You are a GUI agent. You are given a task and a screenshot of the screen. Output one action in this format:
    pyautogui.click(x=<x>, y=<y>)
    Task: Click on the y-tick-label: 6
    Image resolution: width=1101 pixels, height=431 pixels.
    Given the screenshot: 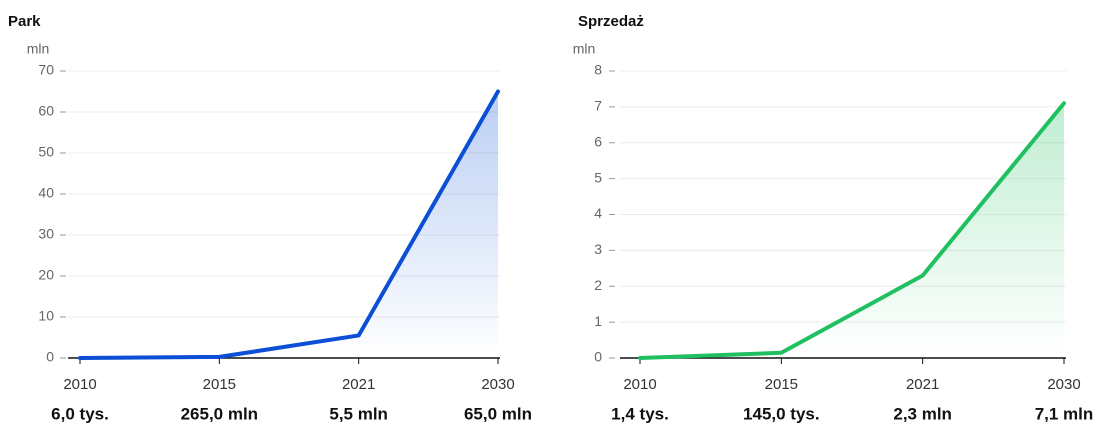 What is the action you would take?
    pyautogui.click(x=598, y=141)
    